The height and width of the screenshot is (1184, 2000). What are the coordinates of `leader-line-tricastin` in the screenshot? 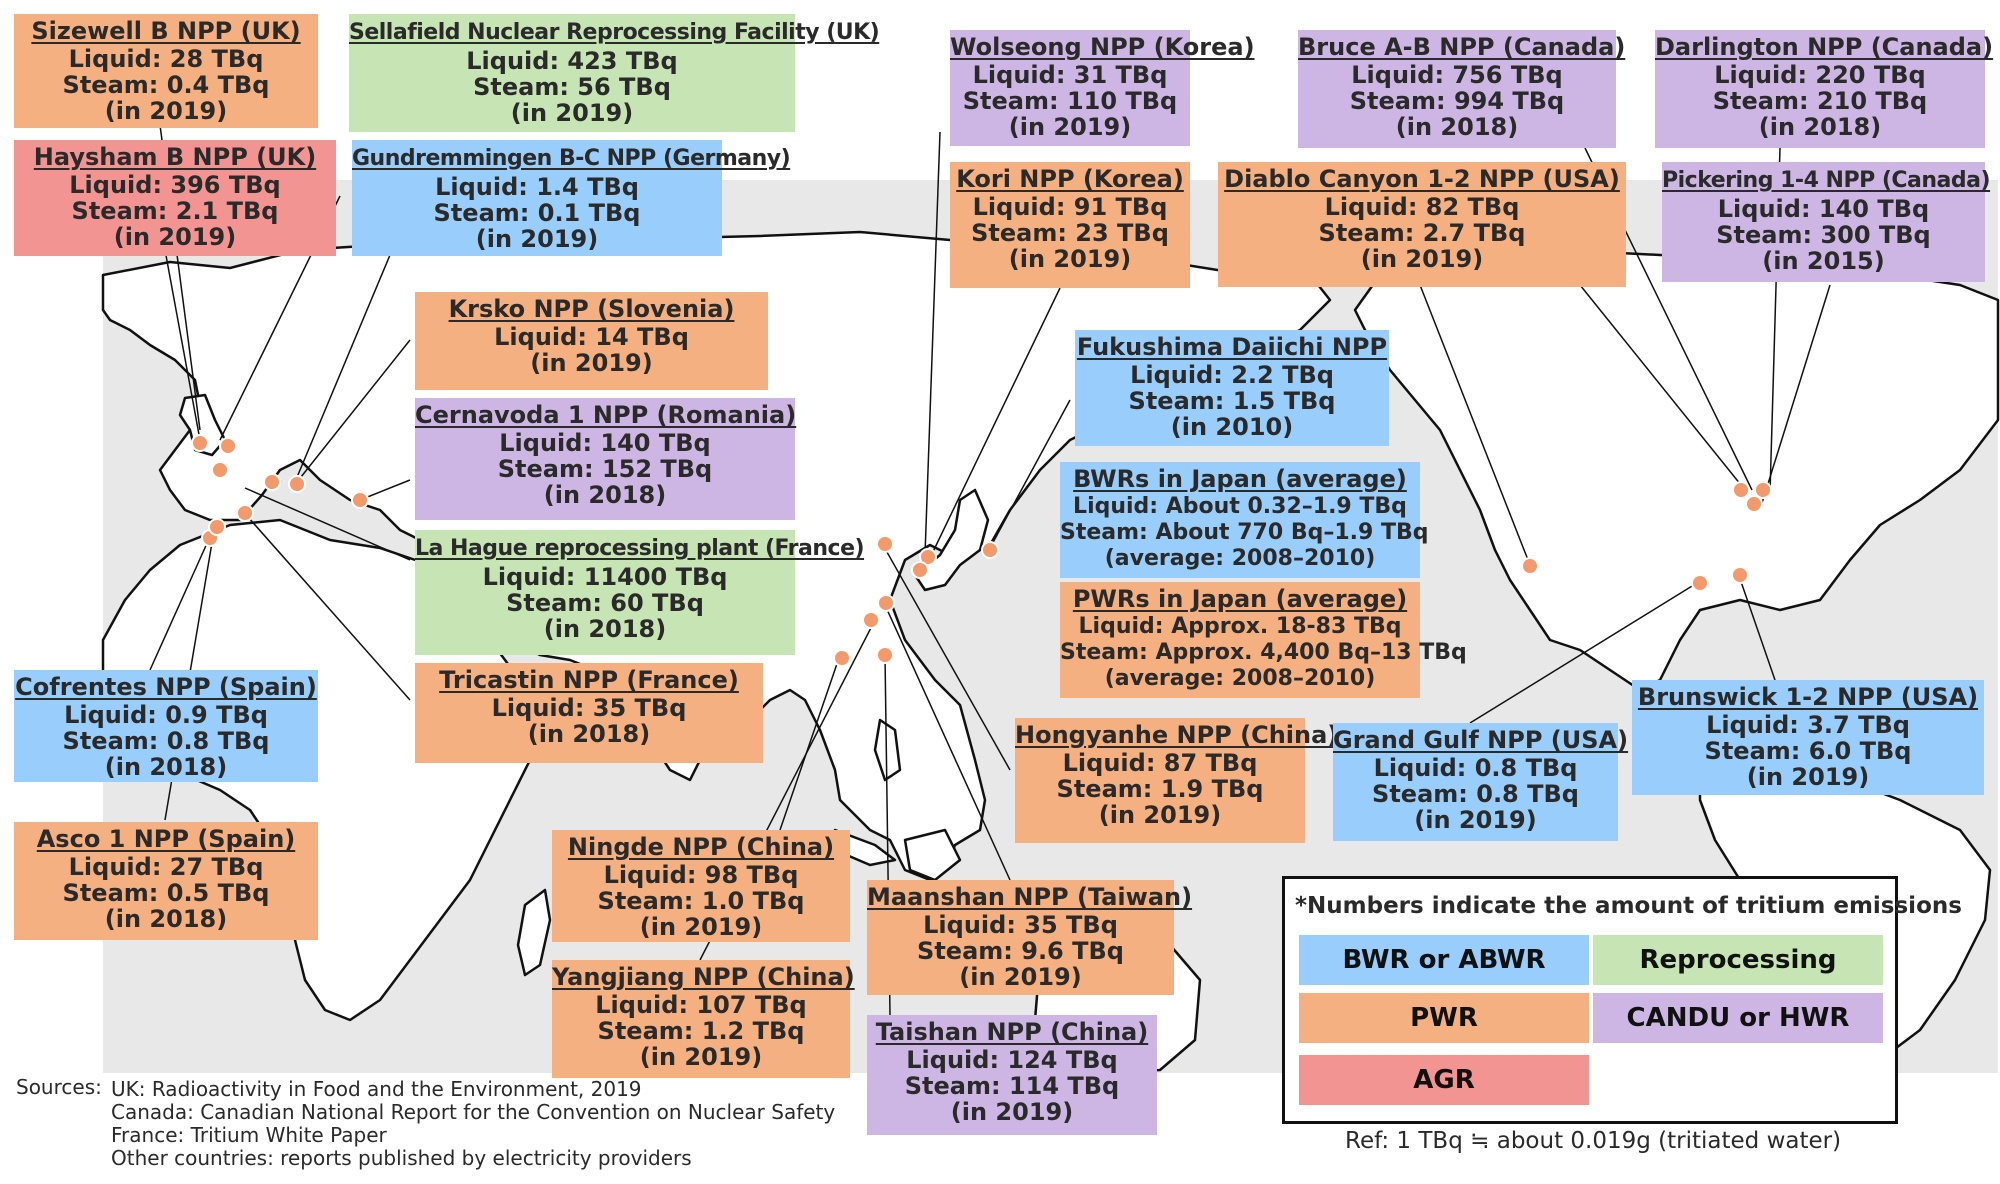 It's located at (325, 604).